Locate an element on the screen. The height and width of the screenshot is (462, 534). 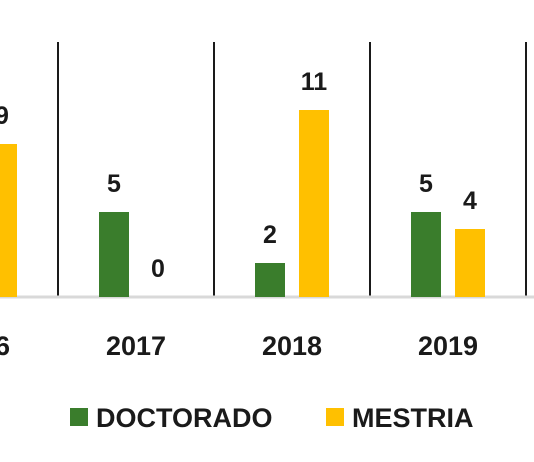
data-label-mestria-2017: 0 is located at coordinates (158, 269).